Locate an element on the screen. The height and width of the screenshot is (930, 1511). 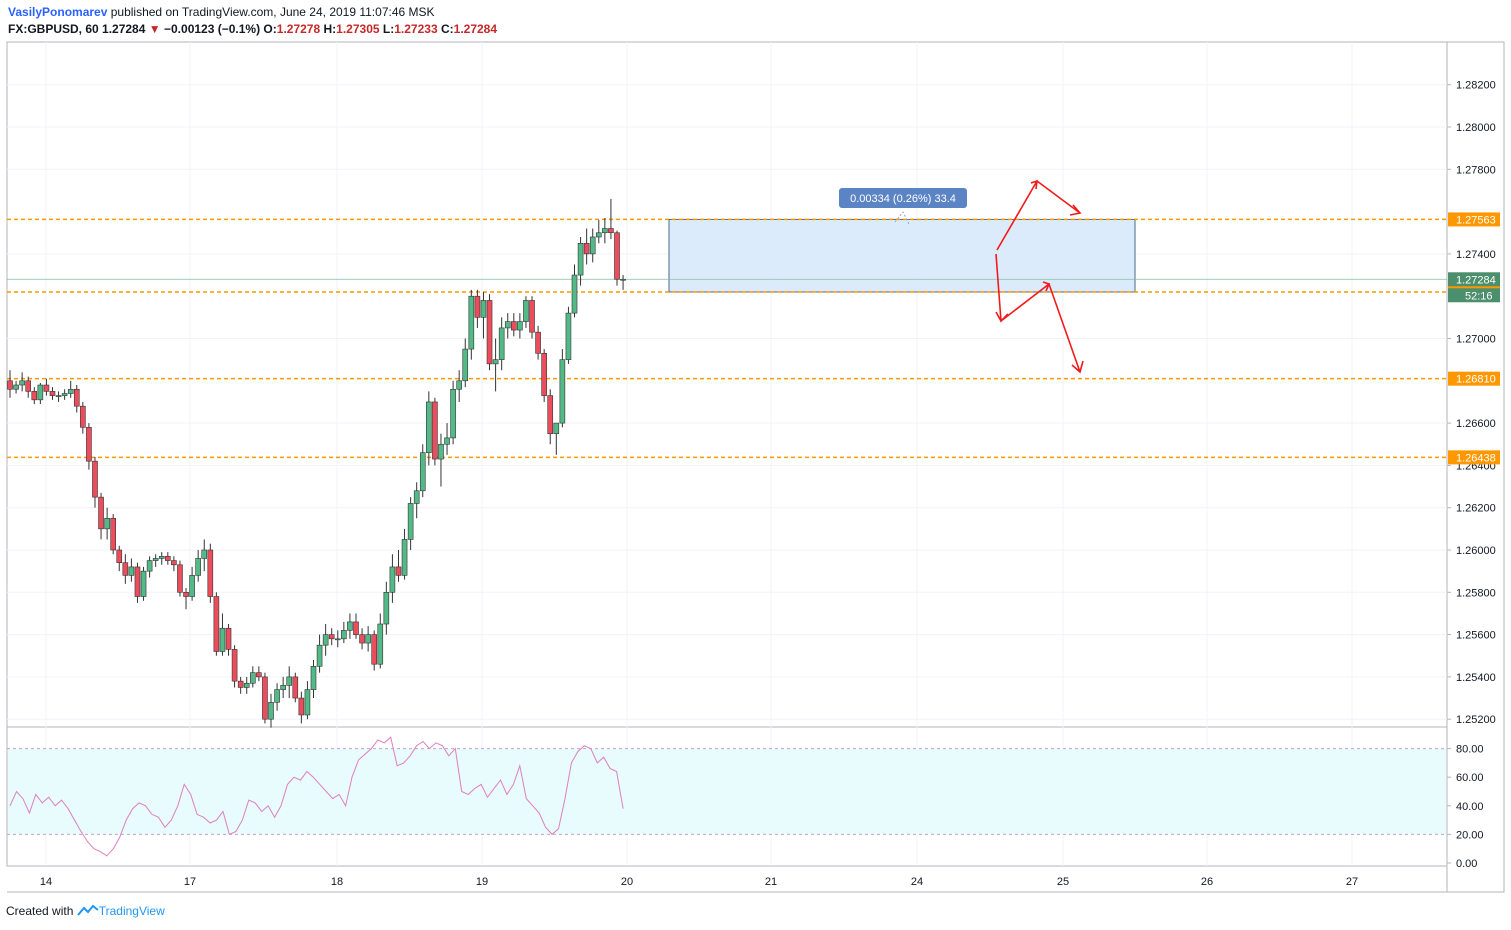
price-axis is located at coordinates (1475, 467).